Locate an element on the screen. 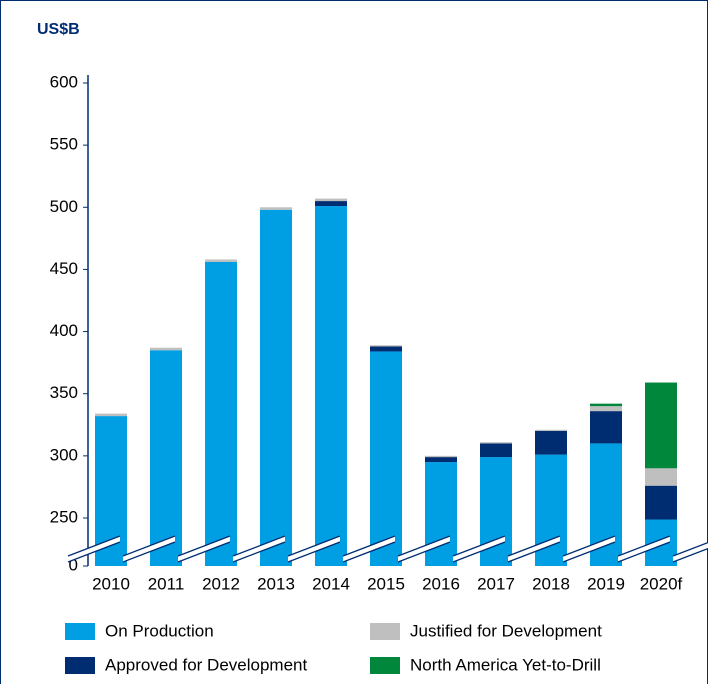 Image resolution: width=708 pixels, height=684 pixels. y-axis-label: US$B is located at coordinates (58, 29).